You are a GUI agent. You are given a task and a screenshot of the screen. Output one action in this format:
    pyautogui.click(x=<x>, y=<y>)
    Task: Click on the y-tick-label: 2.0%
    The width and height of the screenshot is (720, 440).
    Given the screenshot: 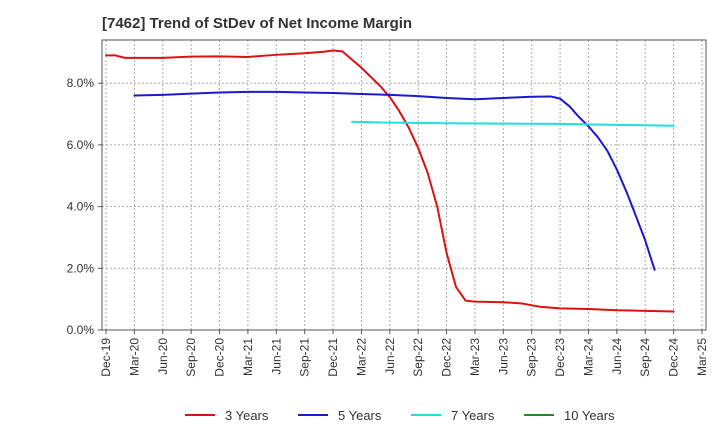 What is the action you would take?
    pyautogui.click(x=81, y=268)
    